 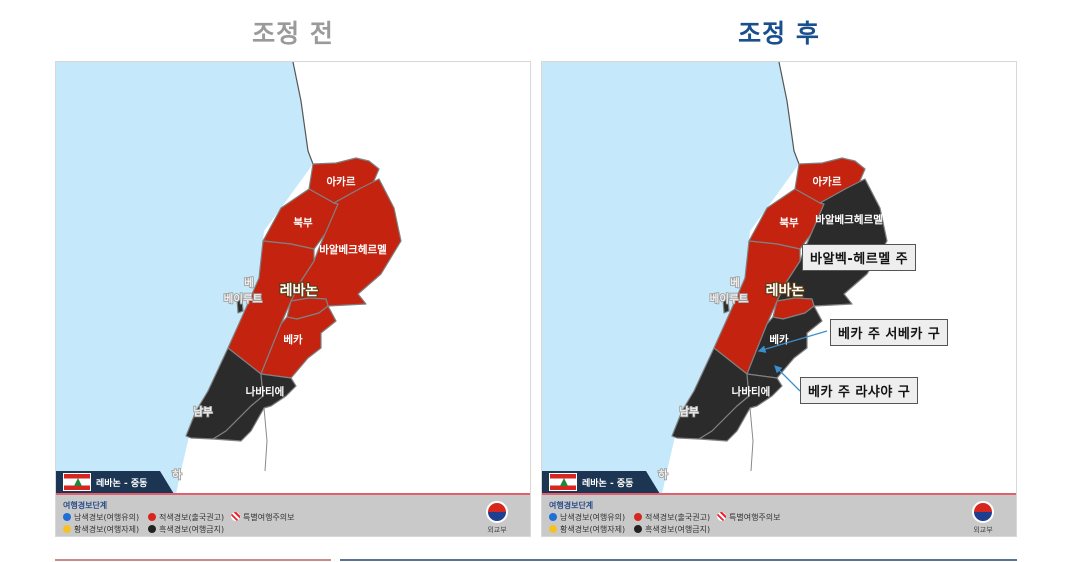 I want to click on callout-label: 베카 주 라샤야 구, so click(x=859, y=390).